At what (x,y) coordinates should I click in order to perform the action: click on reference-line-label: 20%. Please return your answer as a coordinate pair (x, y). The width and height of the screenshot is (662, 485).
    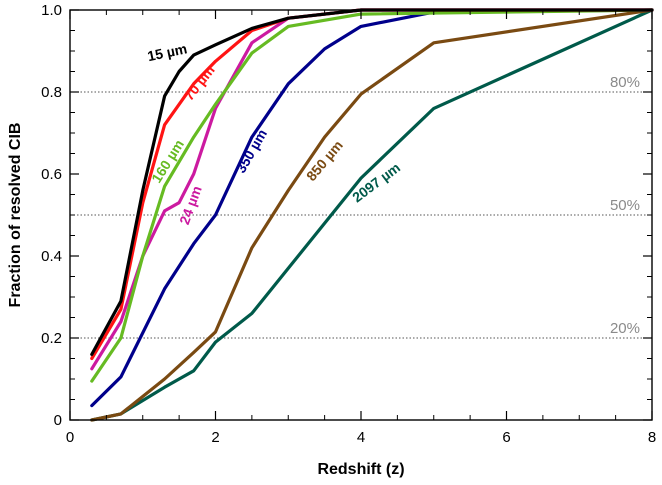
    Looking at the image, I should click on (625, 328).